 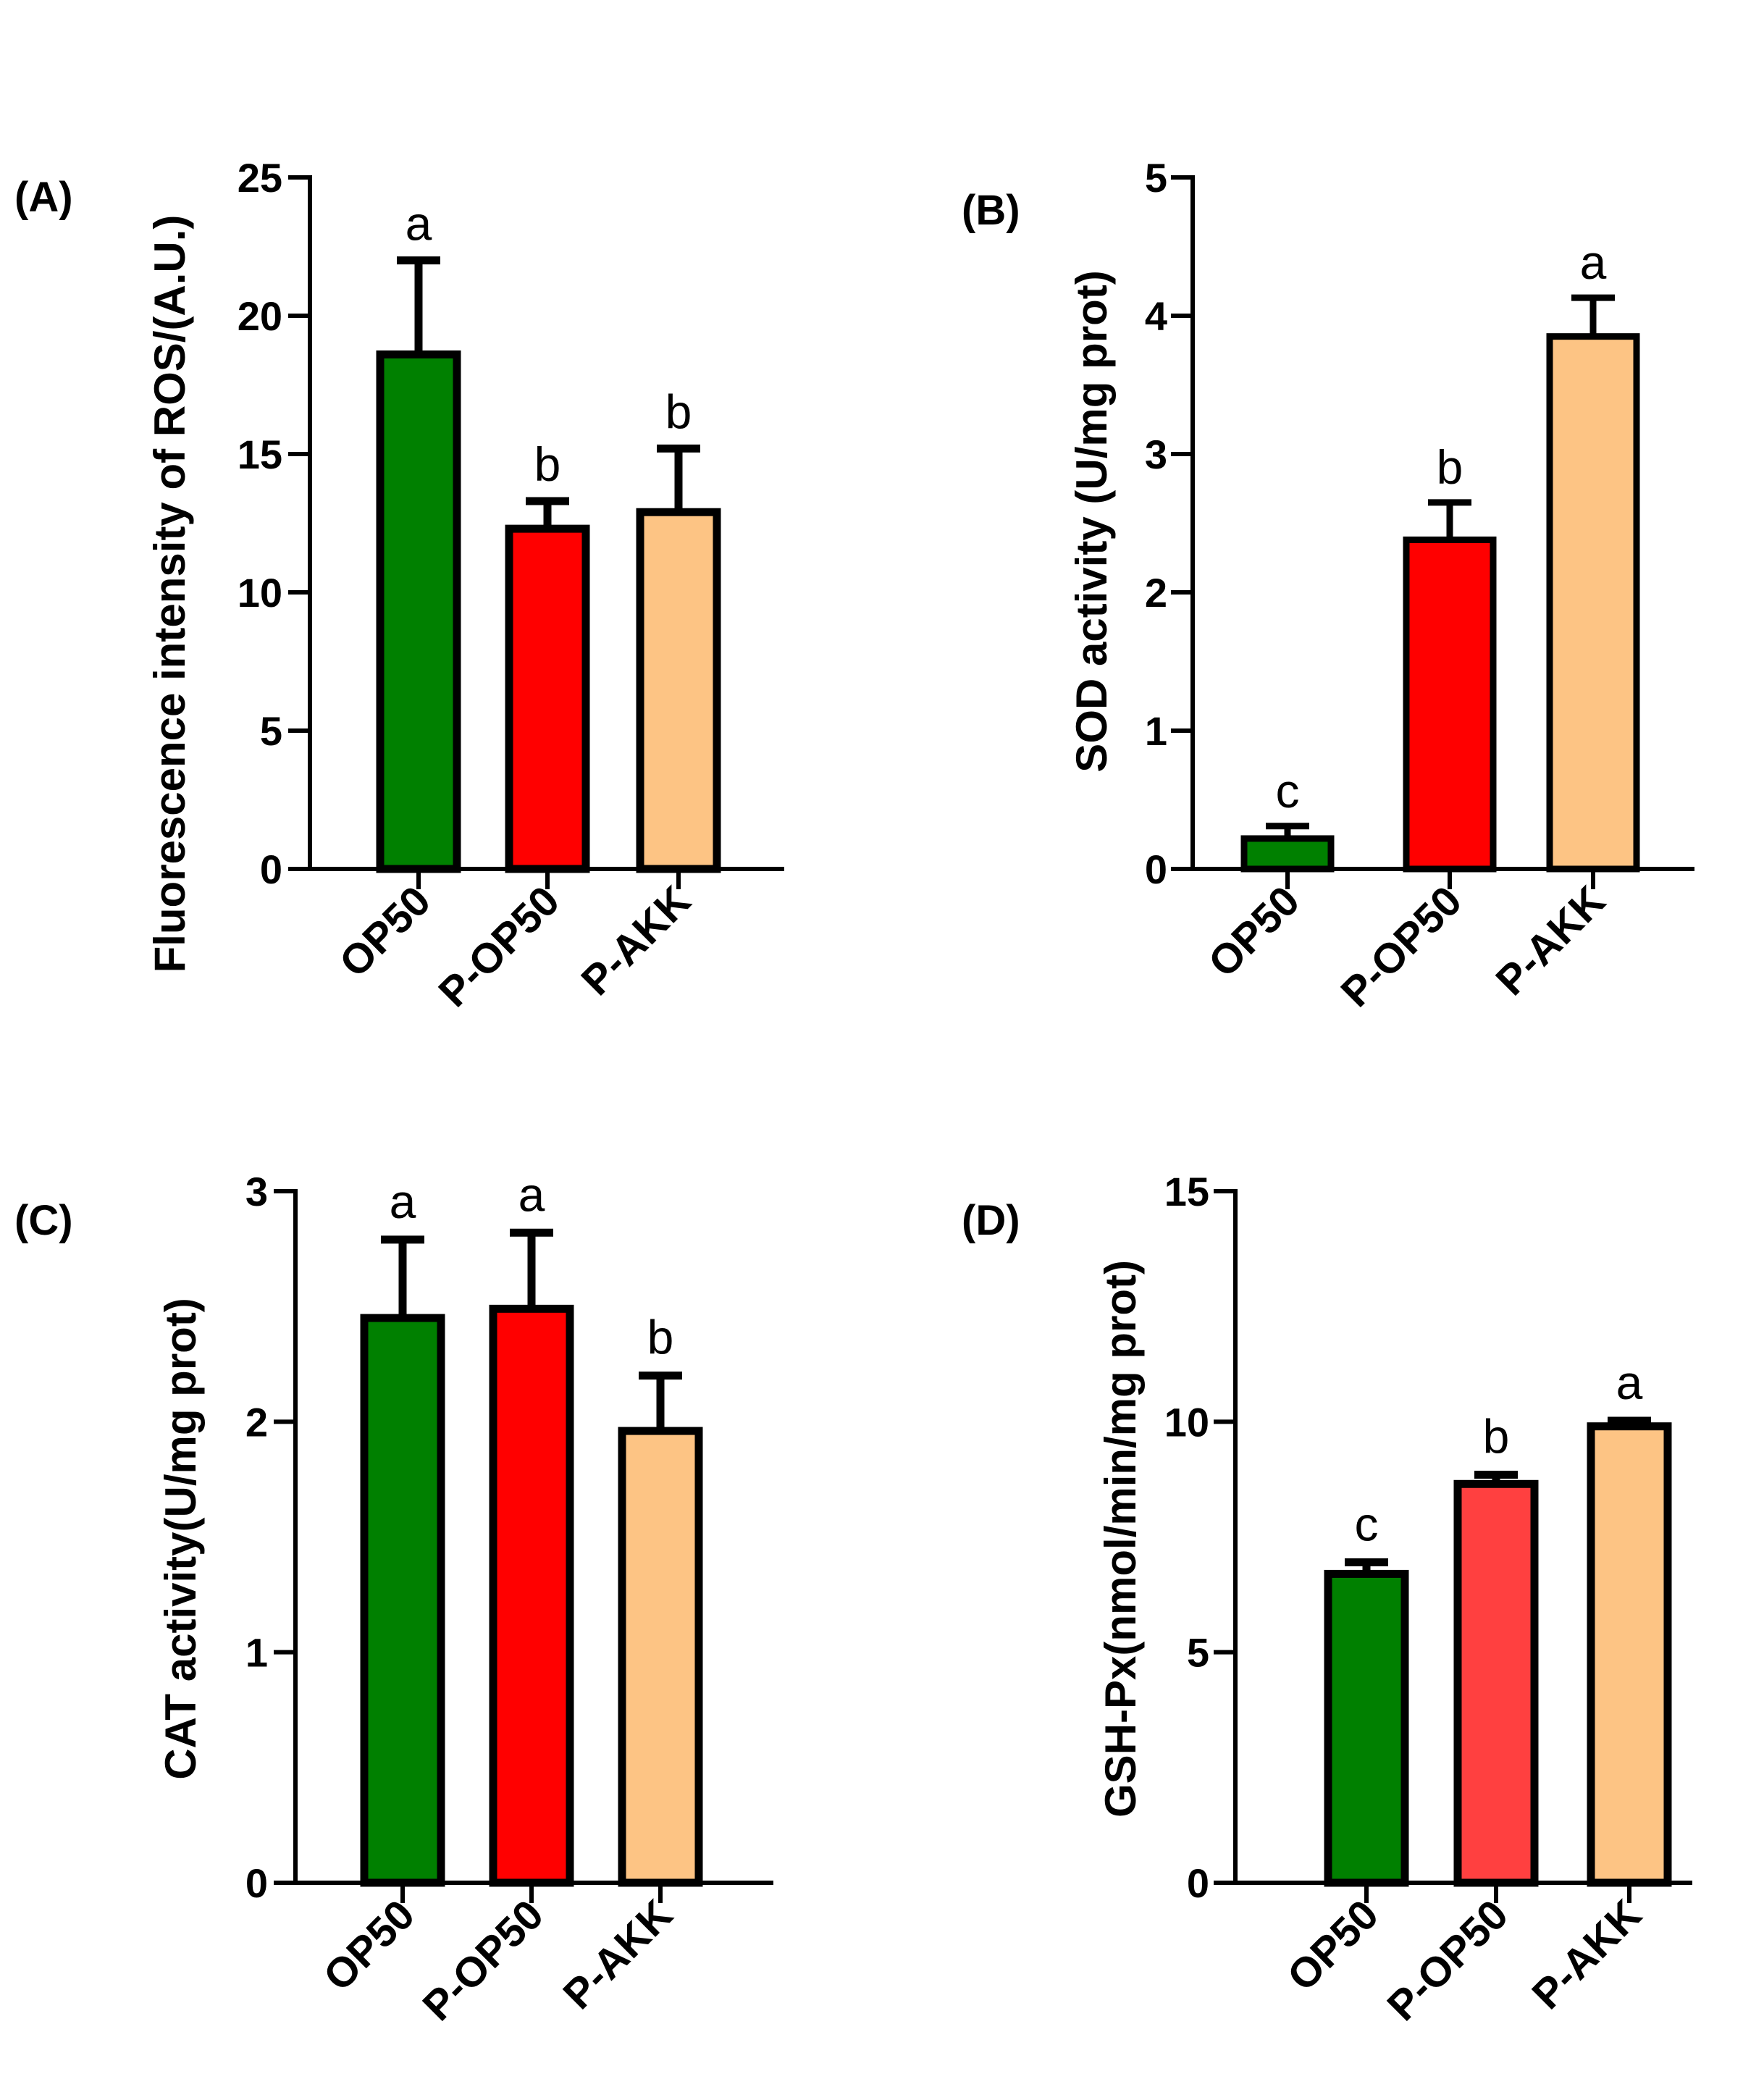 I want to click on y-tick-label: 4, so click(x=1156, y=316).